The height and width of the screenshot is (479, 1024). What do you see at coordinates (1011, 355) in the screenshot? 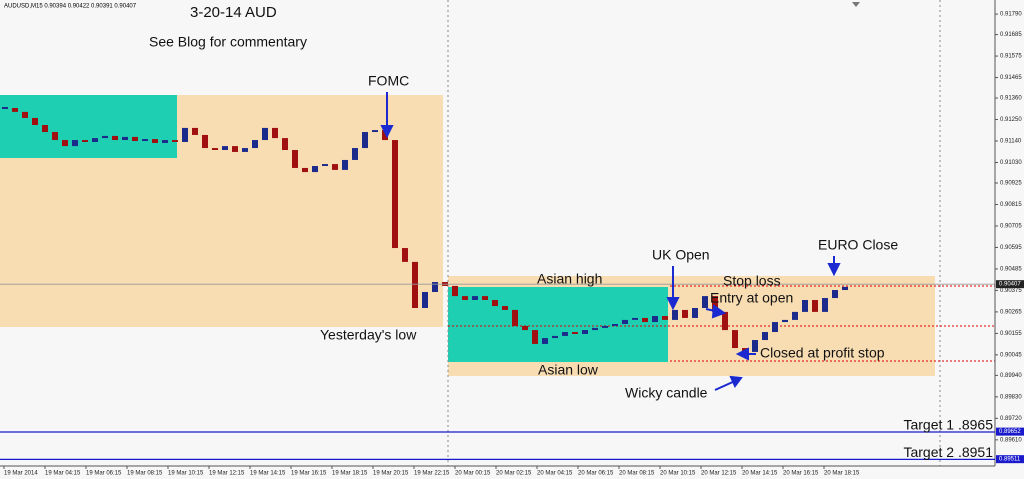
I see `y-tick-label: 0.90045` at bounding box center [1011, 355].